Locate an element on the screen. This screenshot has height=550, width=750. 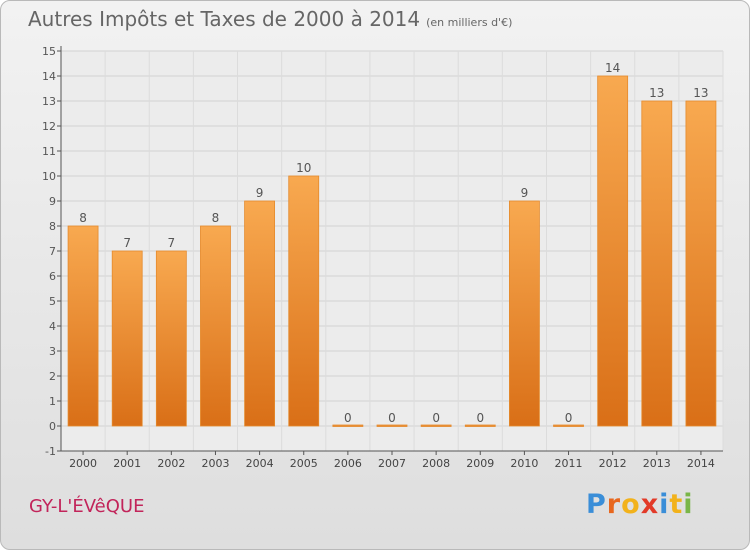
y-tick-label: 11 is located at coordinates (49, 151).